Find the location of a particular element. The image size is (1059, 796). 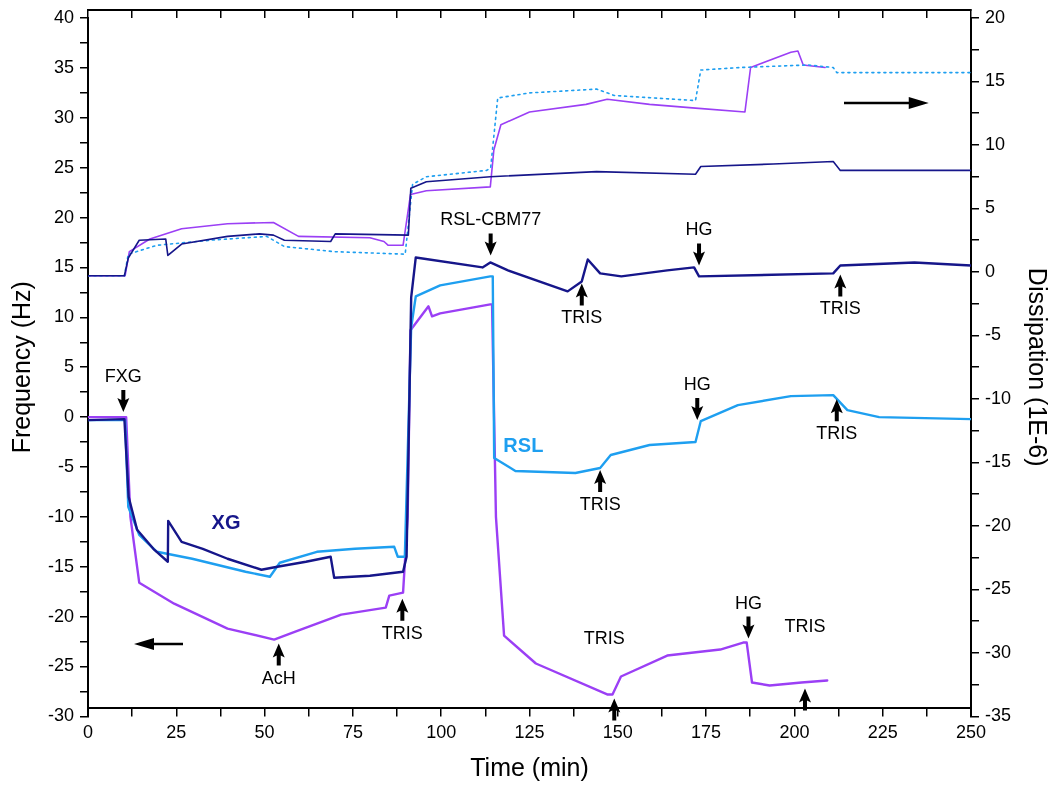

y2-tick-label: 5 is located at coordinates (989, 207).